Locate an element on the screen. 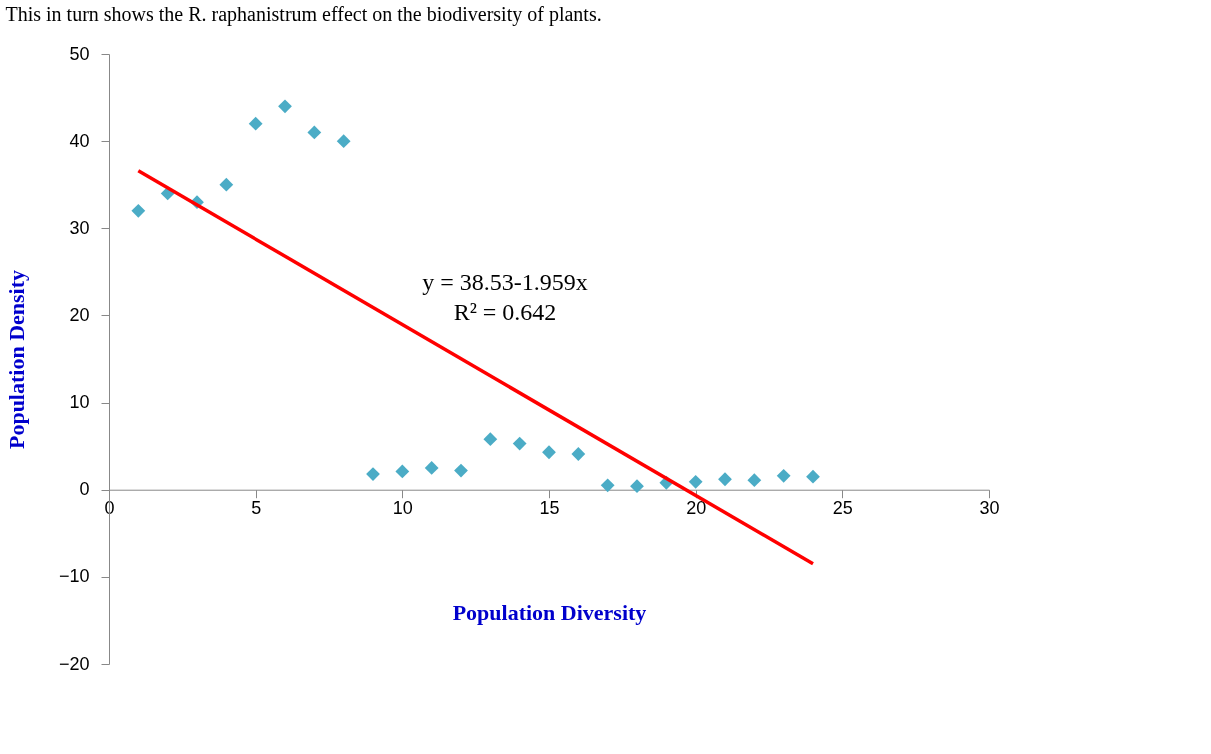  x-tick-label: 30 is located at coordinates (989, 508).